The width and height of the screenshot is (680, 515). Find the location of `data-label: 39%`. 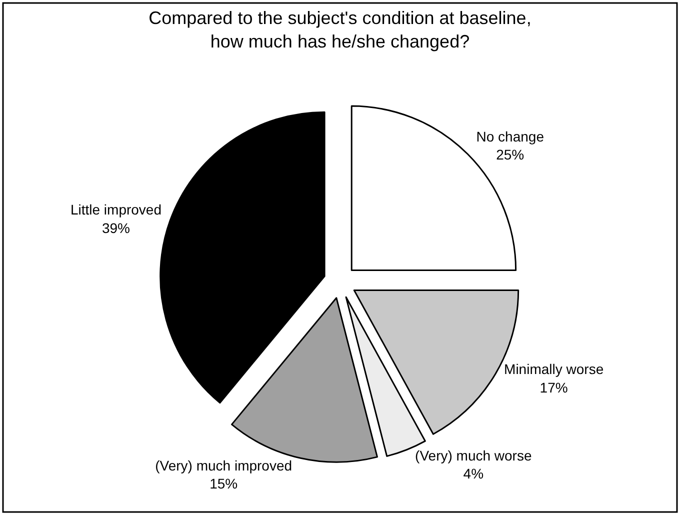

data-label: 39% is located at coordinates (116, 228).